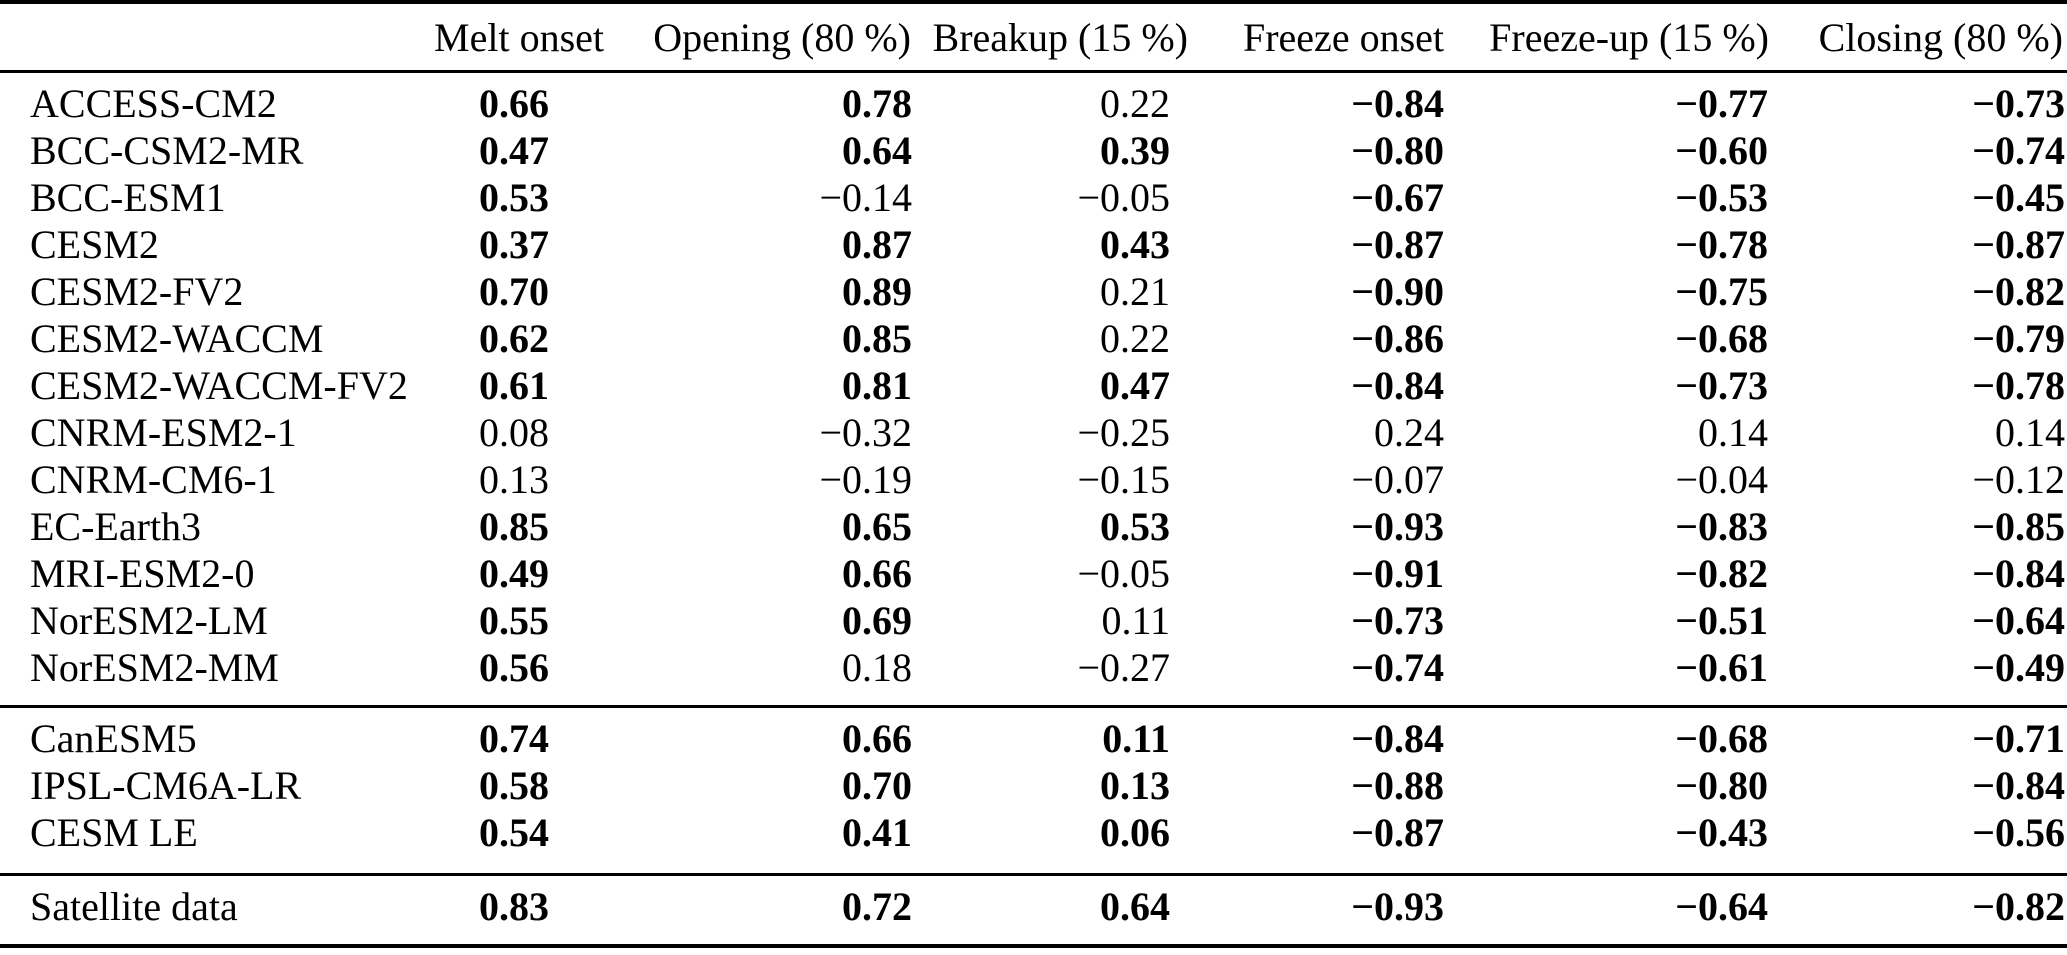 Image resolution: width=2067 pixels, height=955 pixels. Describe the element at coordinates (2030, 432) in the screenshot. I see `value-cell: 0.14` at that location.